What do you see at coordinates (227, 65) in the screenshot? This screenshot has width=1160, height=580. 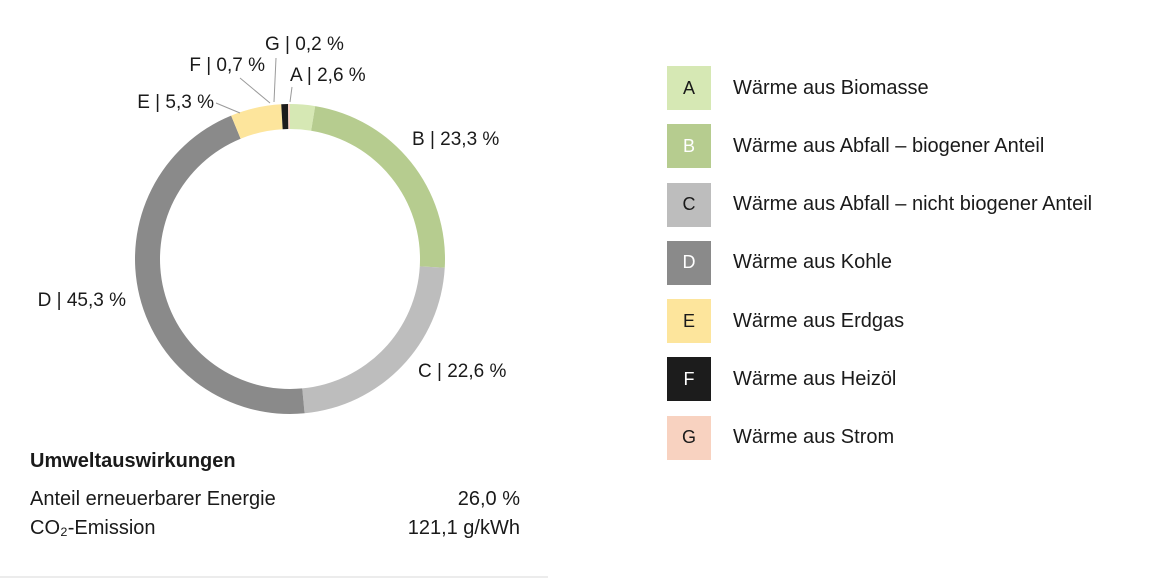 I see `slice-label-f: F | 0,7 %` at bounding box center [227, 65].